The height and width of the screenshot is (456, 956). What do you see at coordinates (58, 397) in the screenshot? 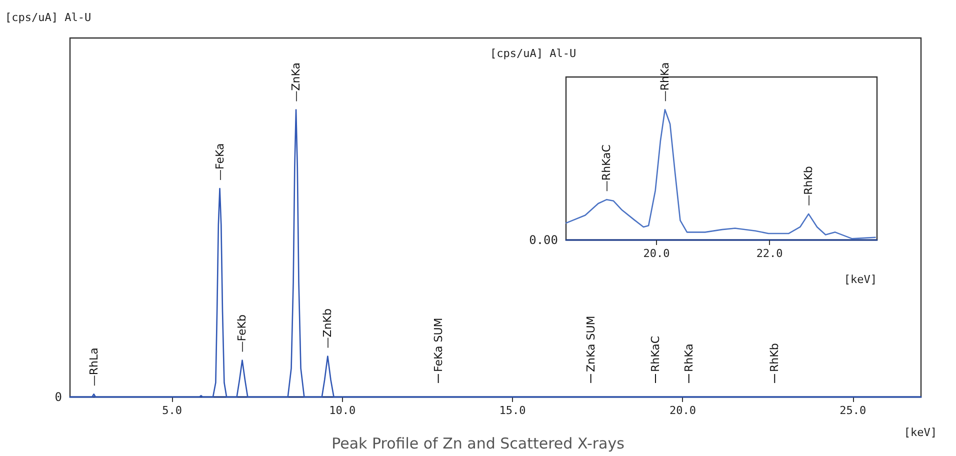
I see `text: 0` at bounding box center [58, 397].